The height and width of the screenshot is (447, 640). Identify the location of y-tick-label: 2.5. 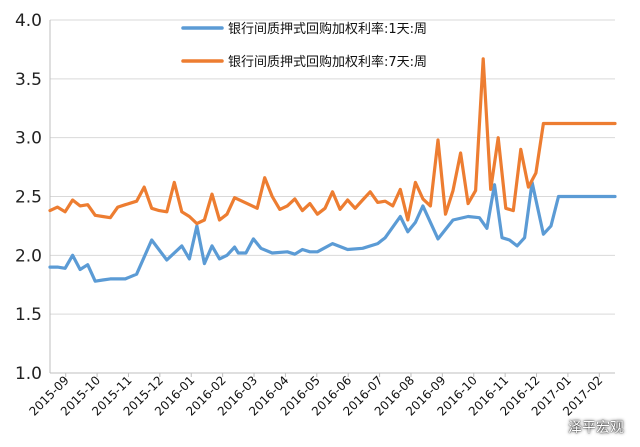
(28, 198).